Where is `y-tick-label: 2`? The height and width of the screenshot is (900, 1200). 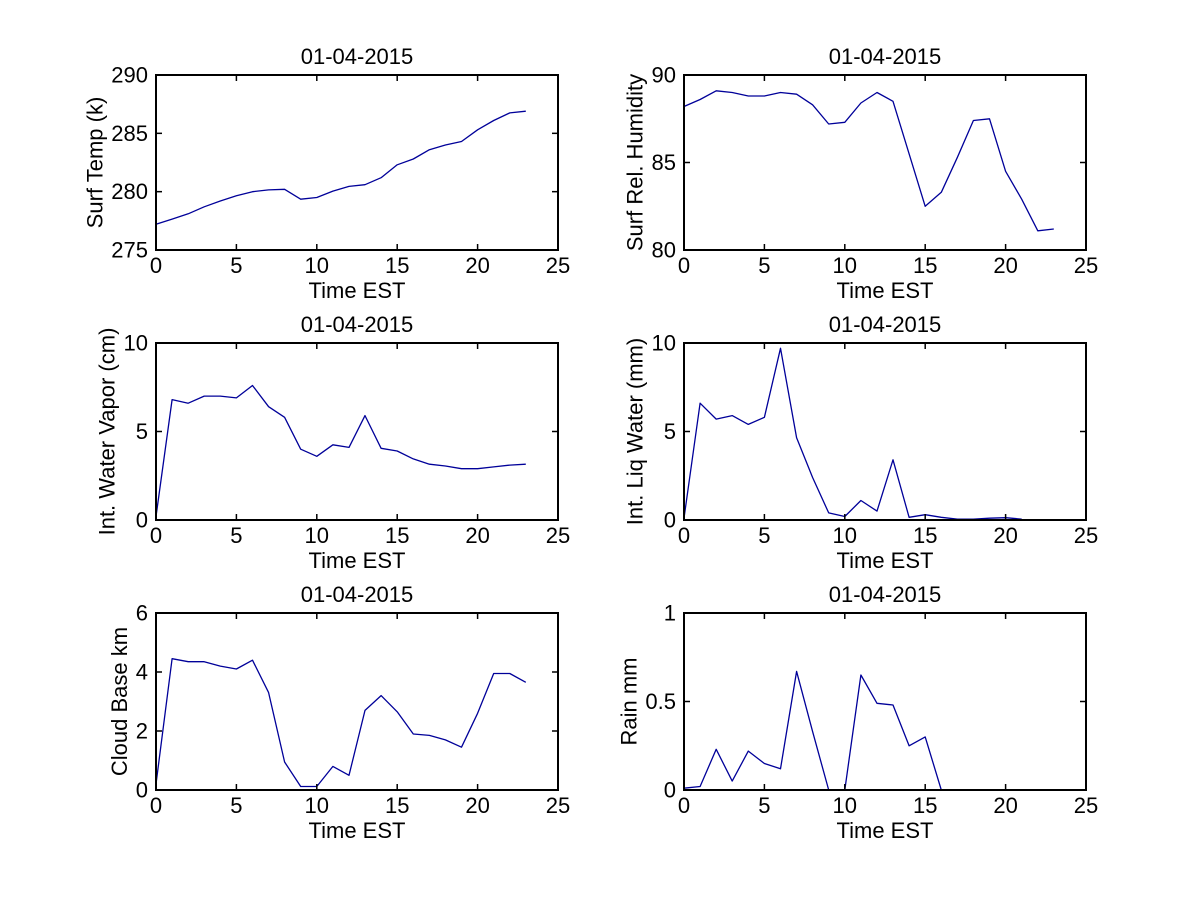
y-tick-label: 2 is located at coordinates (142, 731).